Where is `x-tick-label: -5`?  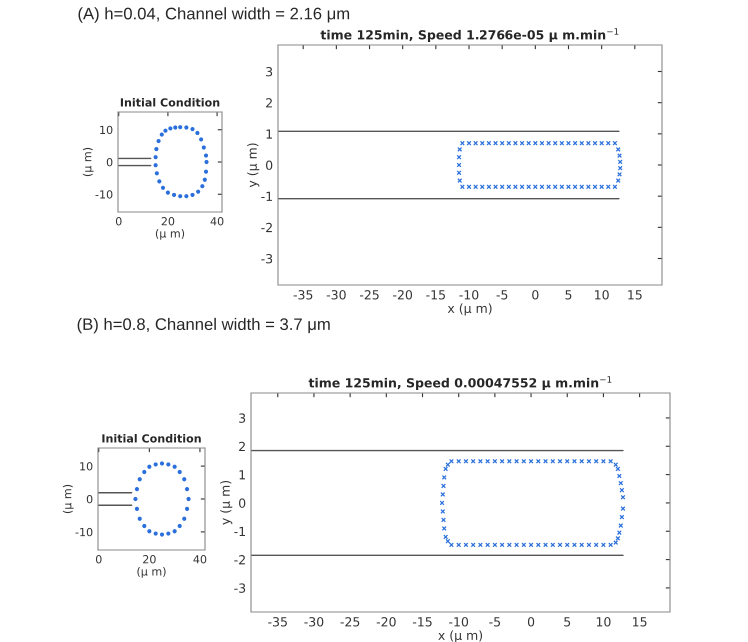 x-tick-label: -5 is located at coordinates (494, 622).